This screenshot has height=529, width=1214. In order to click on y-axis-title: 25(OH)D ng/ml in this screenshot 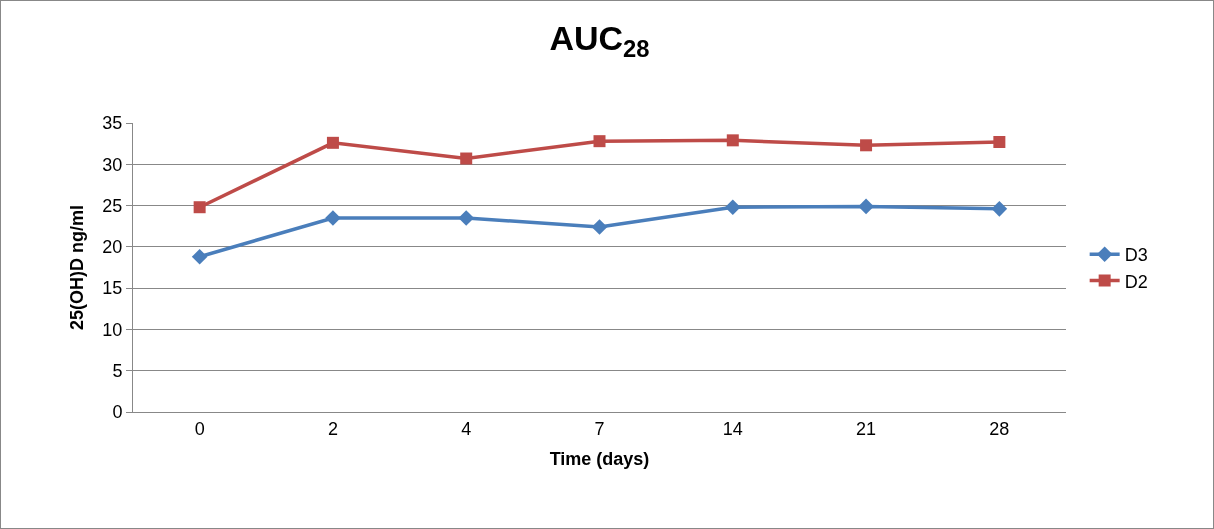, I will do `click(76, 267)`.